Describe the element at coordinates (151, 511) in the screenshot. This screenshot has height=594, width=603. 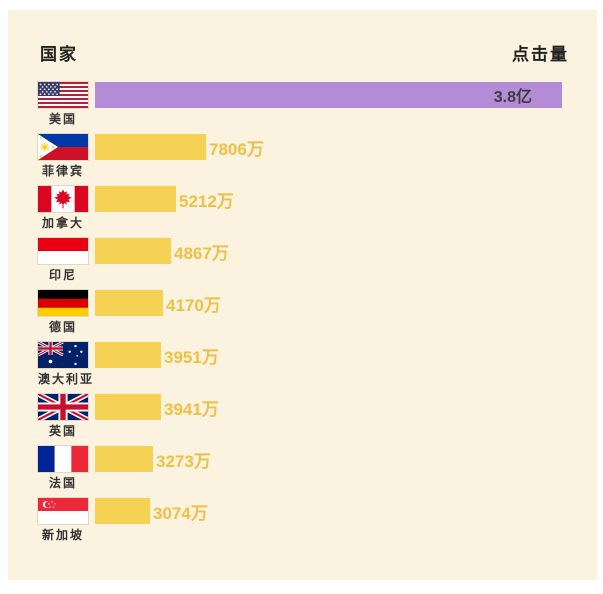
I see `bar-area: 3074万` at that location.